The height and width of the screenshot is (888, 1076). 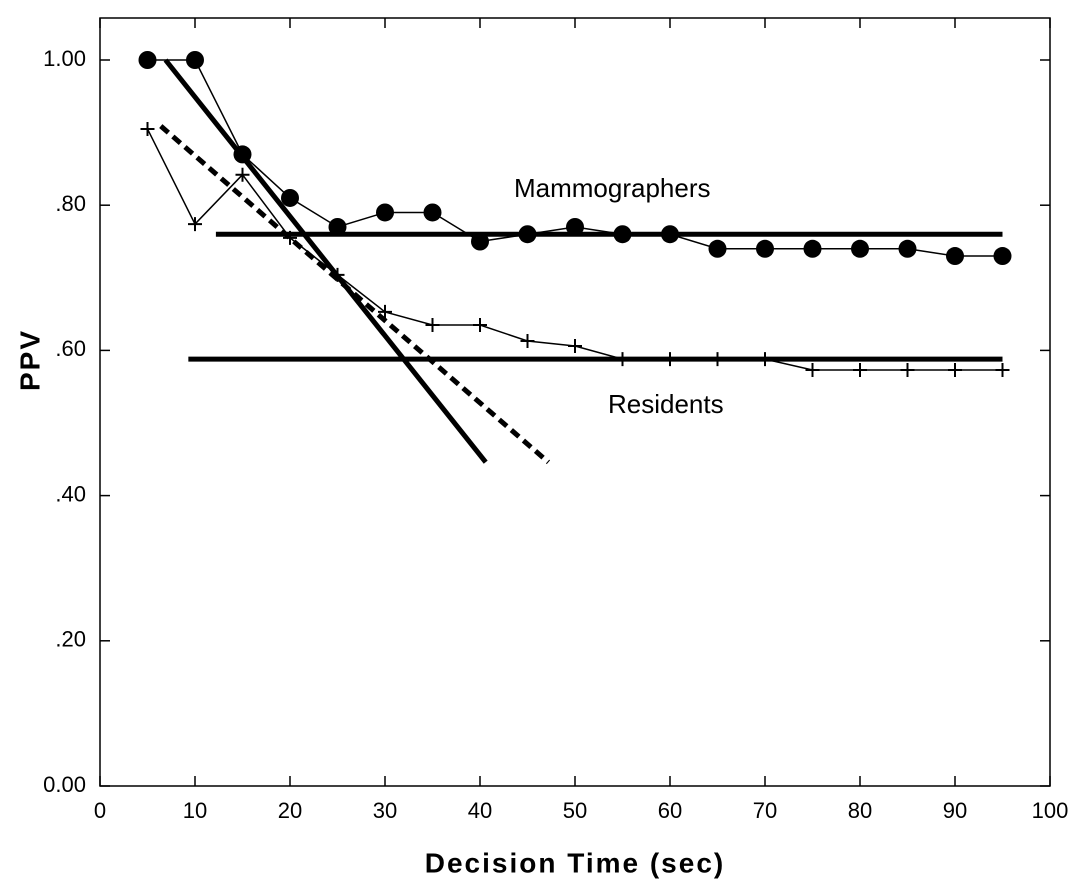 What do you see at coordinates (860, 810) in the screenshot?
I see `x-tick-label: 80` at bounding box center [860, 810].